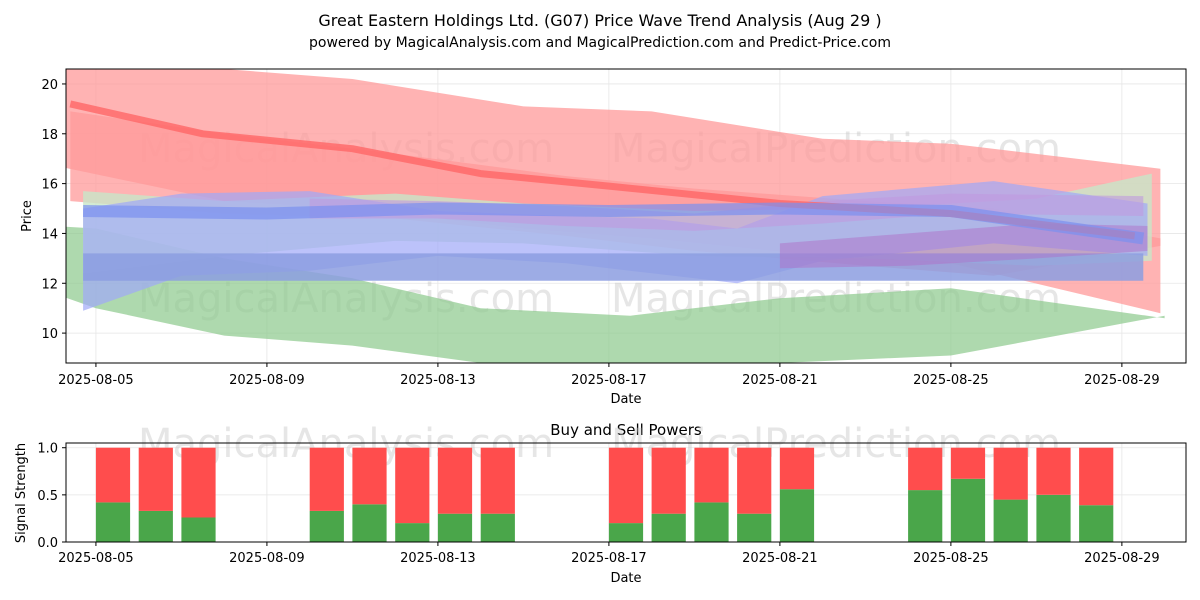 The height and width of the screenshot is (600, 1200). What do you see at coordinates (609, 380) in the screenshot?
I see `price-x-tick-label: 2025-08-17` at bounding box center [609, 380].